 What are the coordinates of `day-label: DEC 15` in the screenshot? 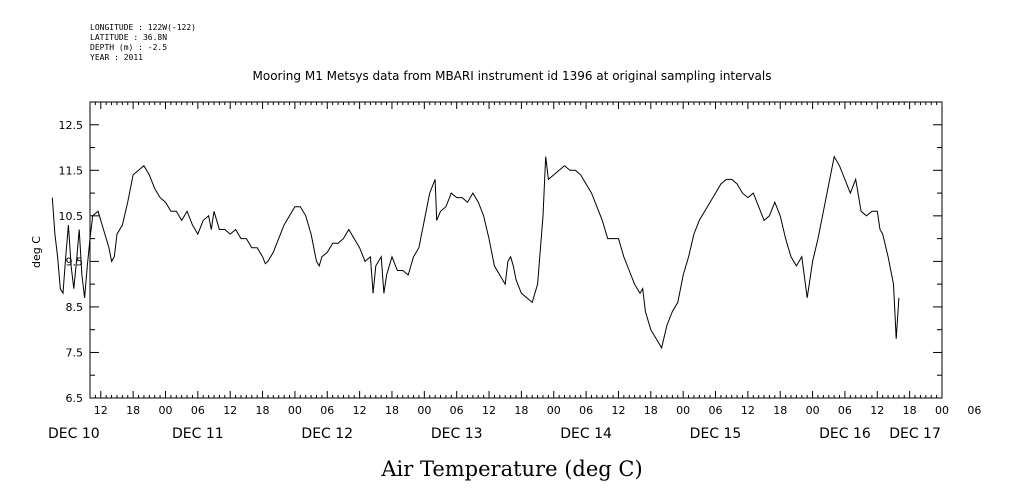 It's located at (716, 434).